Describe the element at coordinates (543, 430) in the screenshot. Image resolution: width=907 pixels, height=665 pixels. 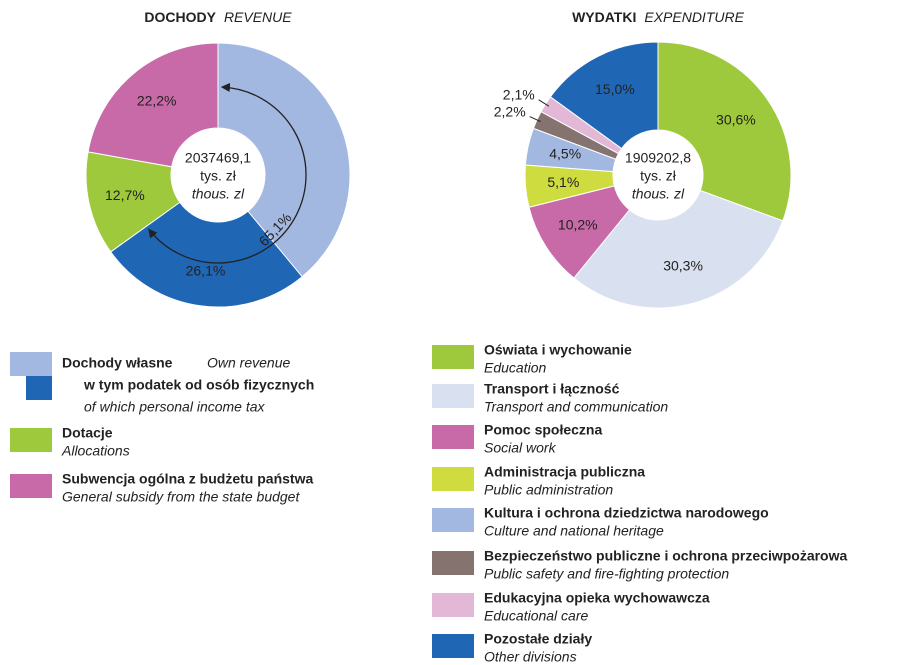
I see `legend-label: Pomoc społeczna` at that location.